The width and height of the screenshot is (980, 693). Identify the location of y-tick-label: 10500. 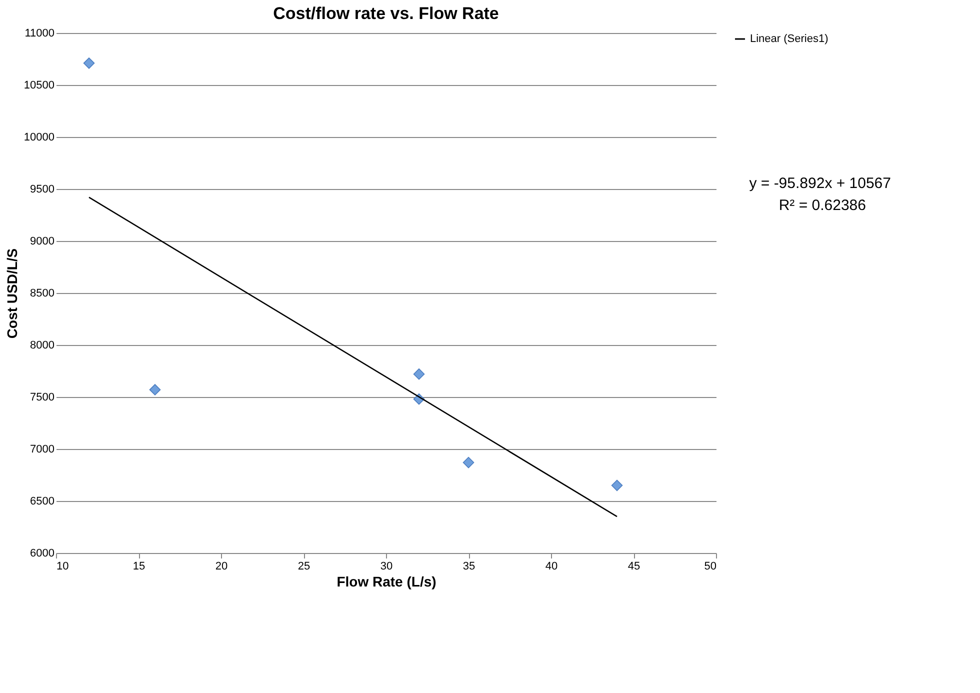
(39, 86).